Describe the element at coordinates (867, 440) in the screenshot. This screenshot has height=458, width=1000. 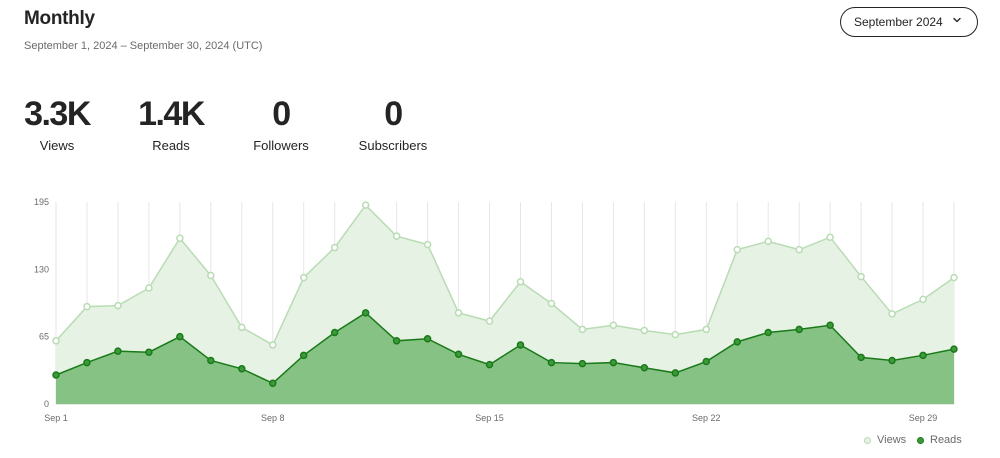
I see `legend-views-marker` at that location.